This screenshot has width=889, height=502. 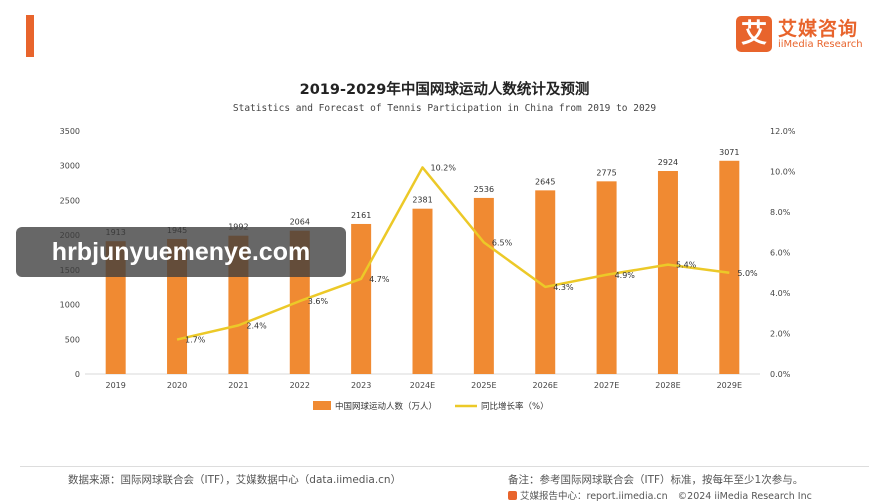 I want to click on x-tick-label: 2020, so click(x=177, y=385).